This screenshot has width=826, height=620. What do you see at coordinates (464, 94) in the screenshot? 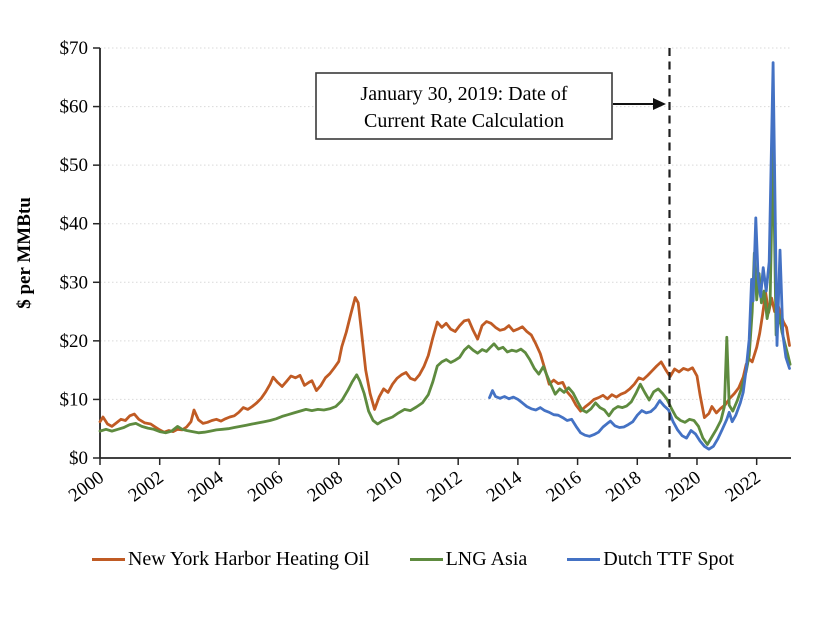
I see `annotation-text-line1: January 30, 2019: Date of` at bounding box center [464, 94].